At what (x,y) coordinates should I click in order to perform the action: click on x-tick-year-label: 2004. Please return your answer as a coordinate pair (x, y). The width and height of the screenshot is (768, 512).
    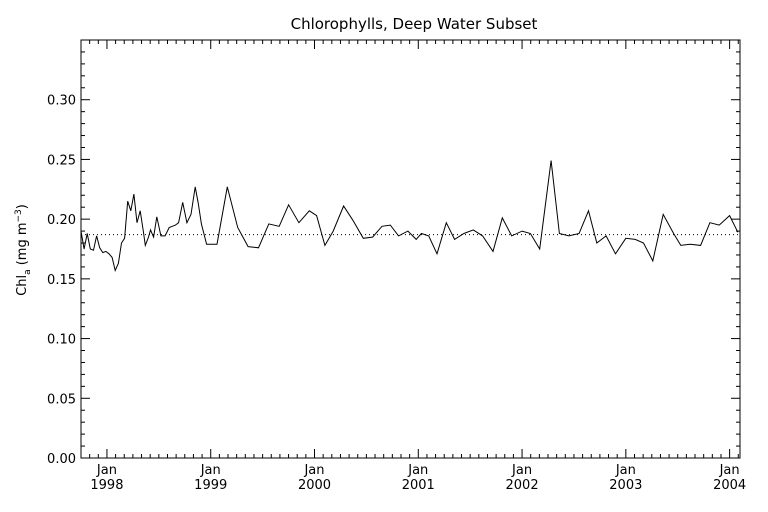
    Looking at the image, I should click on (729, 485).